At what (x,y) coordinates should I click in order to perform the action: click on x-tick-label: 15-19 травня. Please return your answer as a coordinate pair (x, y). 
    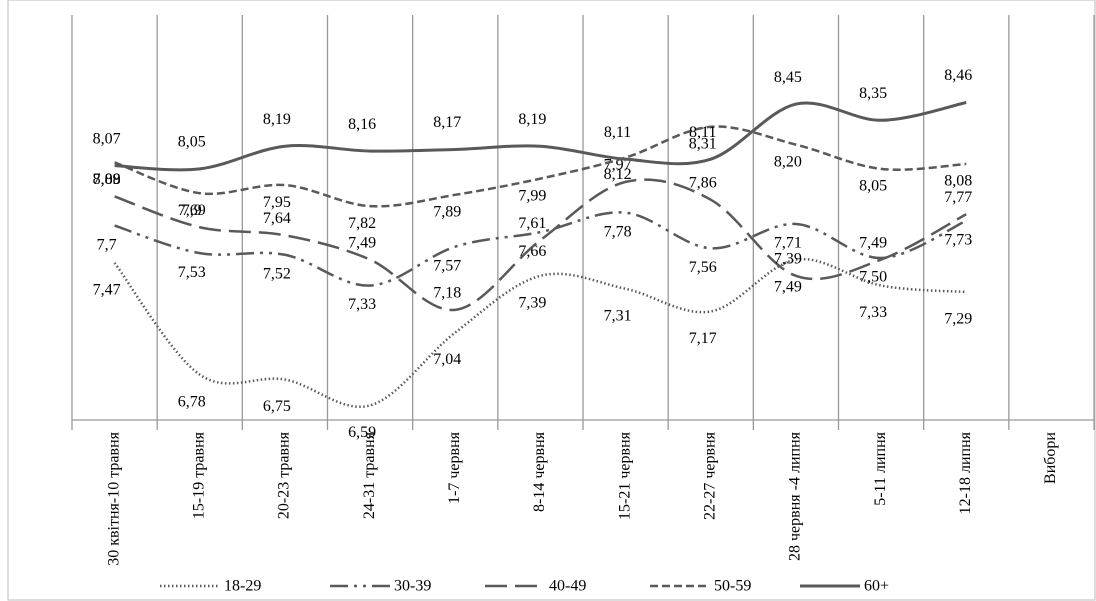
    Looking at the image, I should click on (198, 475).